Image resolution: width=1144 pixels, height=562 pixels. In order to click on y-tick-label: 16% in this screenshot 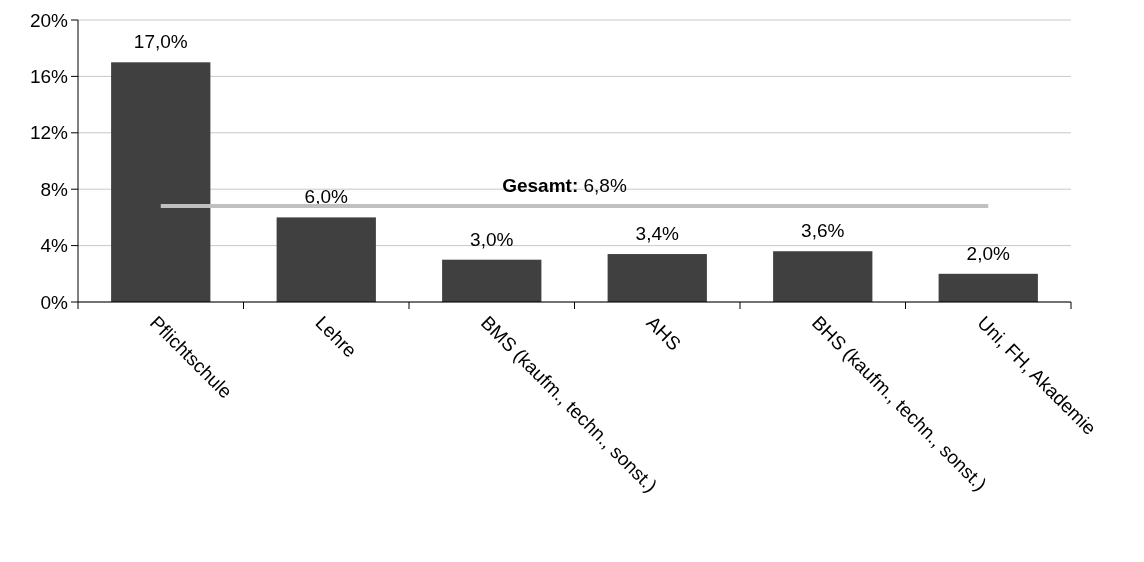, I will do `click(49, 77)`.